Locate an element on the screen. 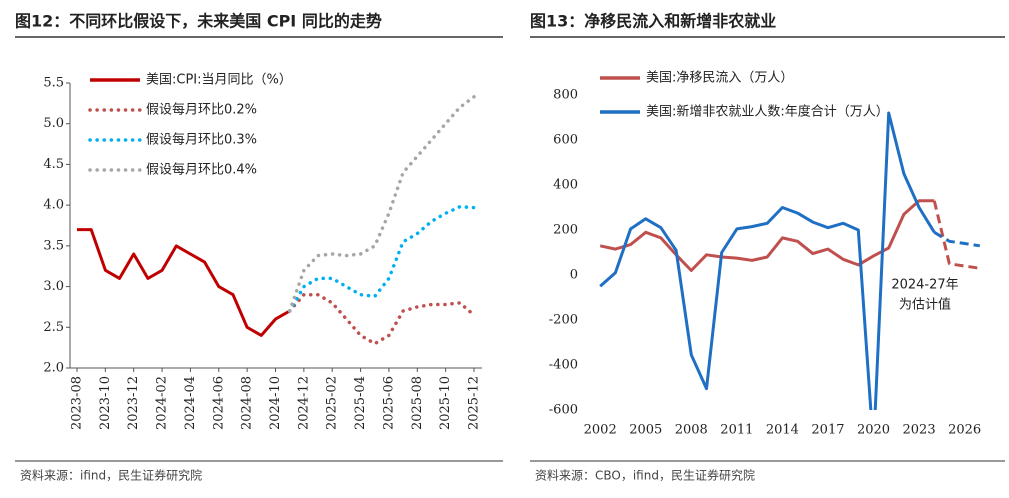 The width and height of the screenshot is (1009, 498). y-tick-label: 600 is located at coordinates (565, 140).